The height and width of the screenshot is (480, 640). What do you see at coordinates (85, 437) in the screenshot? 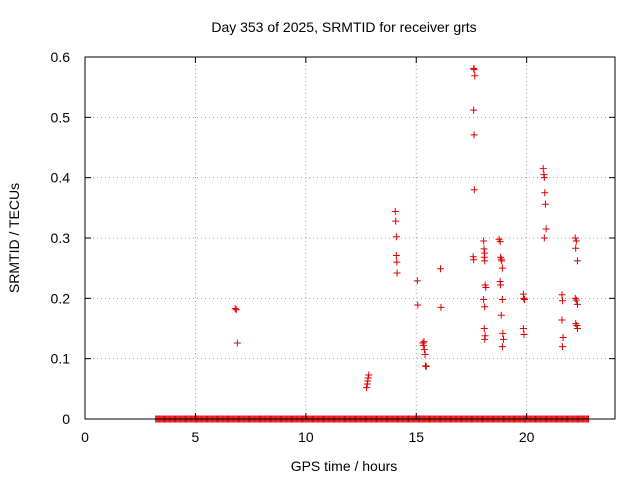
I see `x-tick-label: 0` at bounding box center [85, 437].